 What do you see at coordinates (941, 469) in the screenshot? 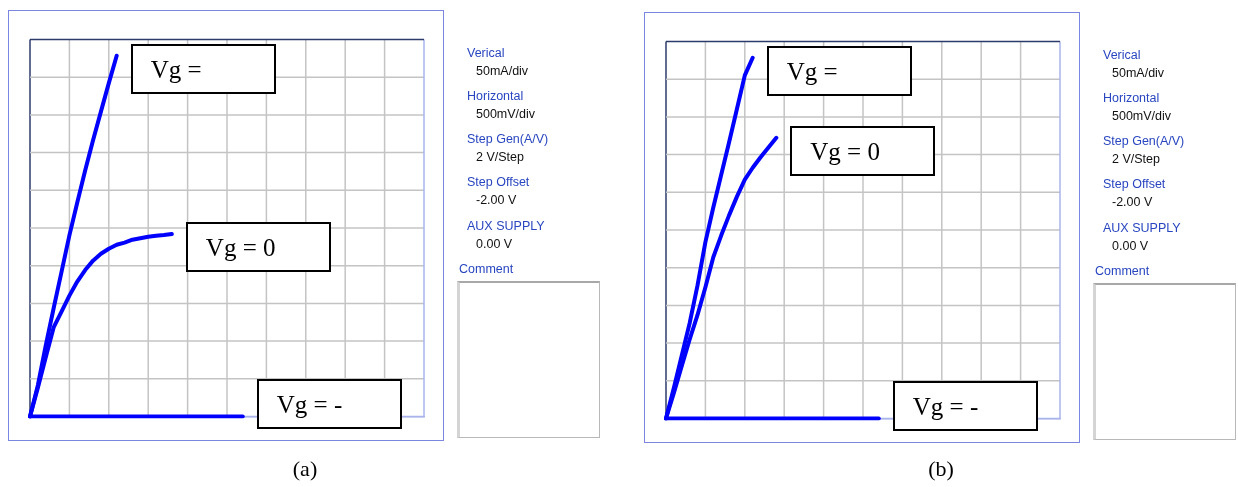
I see `text: (b)` at bounding box center [941, 469].